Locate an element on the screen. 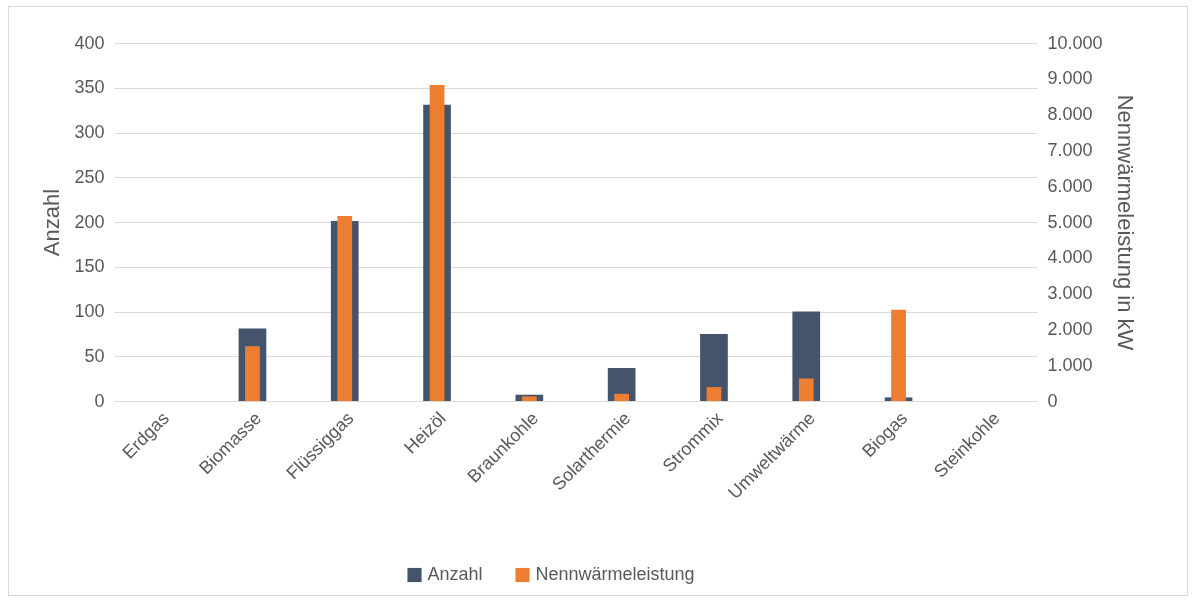 The height and width of the screenshot is (605, 1200). y-tick-label: 50 is located at coordinates (94, 355).